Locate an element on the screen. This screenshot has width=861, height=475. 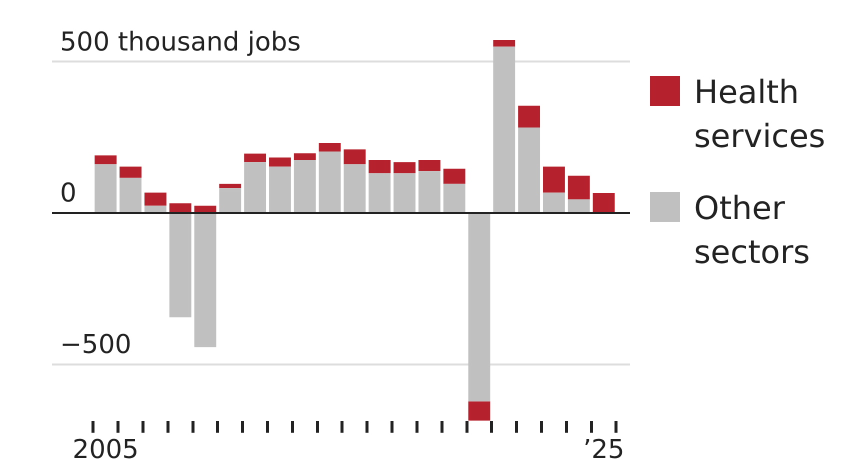
y-tick-label: 0 is located at coordinates (68, 193).